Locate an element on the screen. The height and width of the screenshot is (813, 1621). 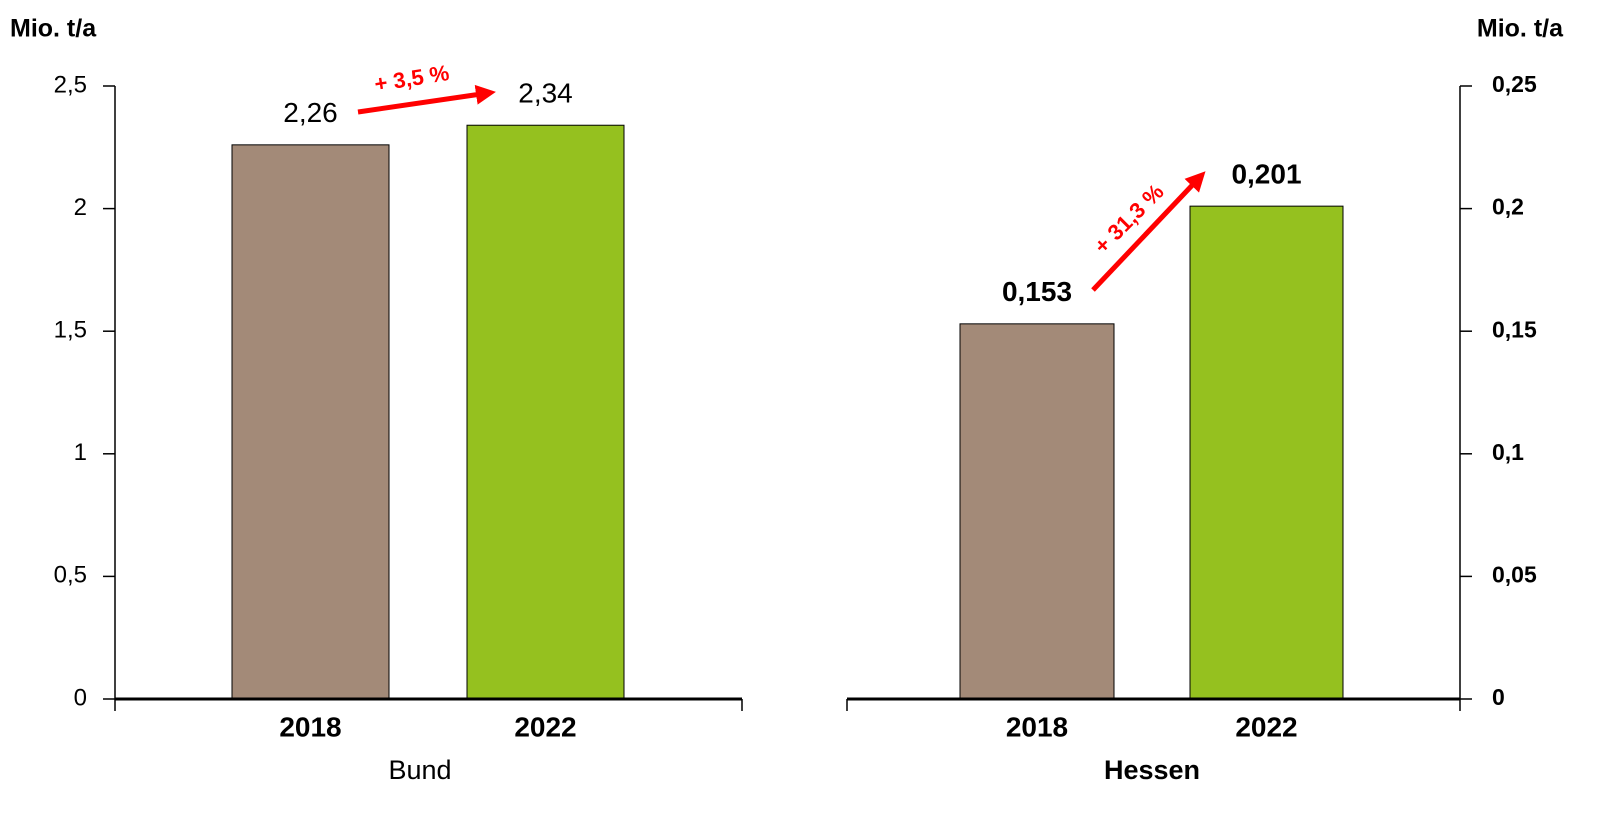
y-tick-label: 2 is located at coordinates (80, 207).